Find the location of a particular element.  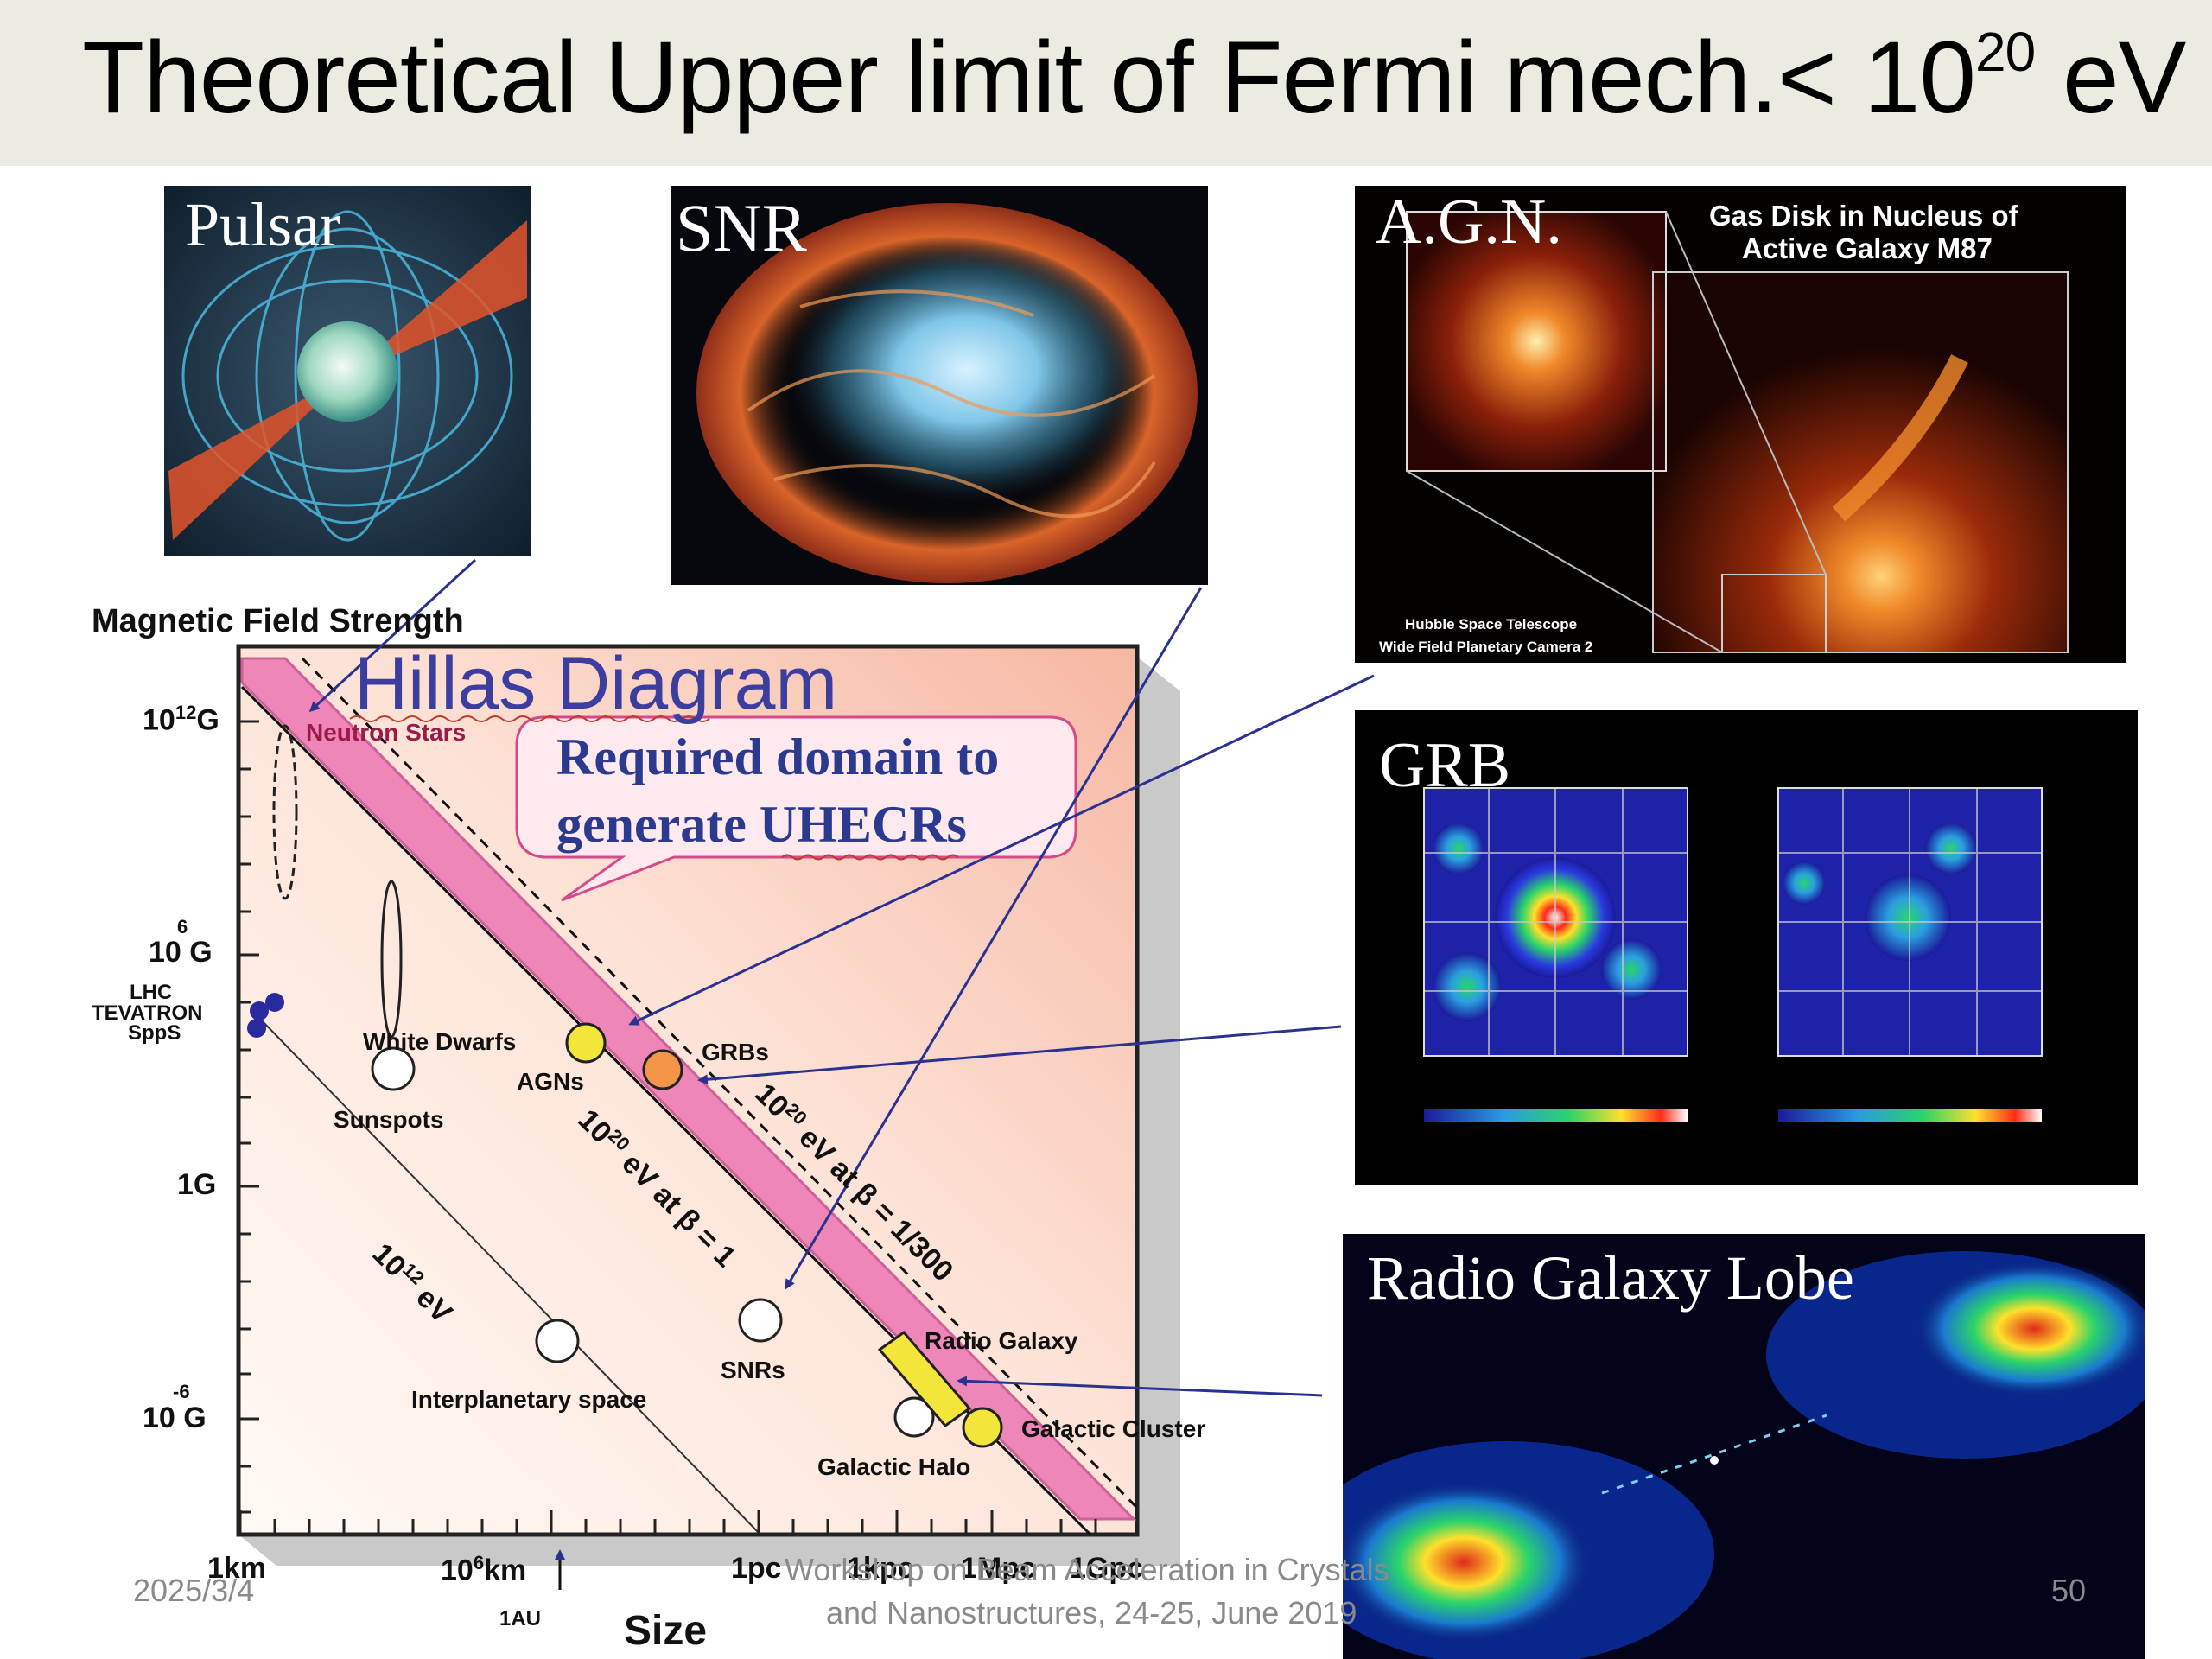

galactic-halo-marker is located at coordinates (914, 1417).